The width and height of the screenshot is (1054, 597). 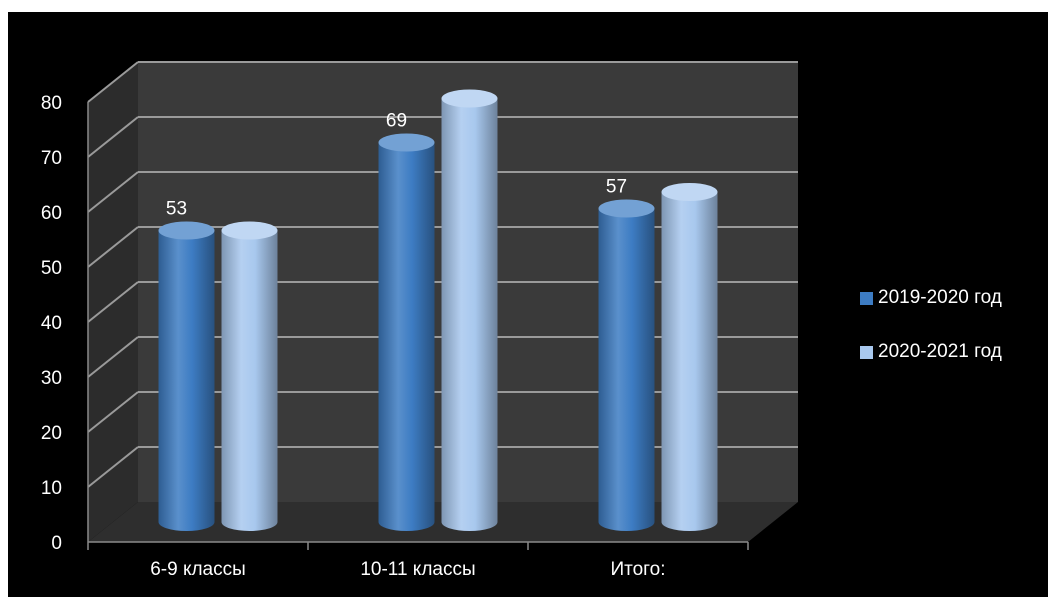 I want to click on y-tick-label: 60, so click(x=51, y=213).